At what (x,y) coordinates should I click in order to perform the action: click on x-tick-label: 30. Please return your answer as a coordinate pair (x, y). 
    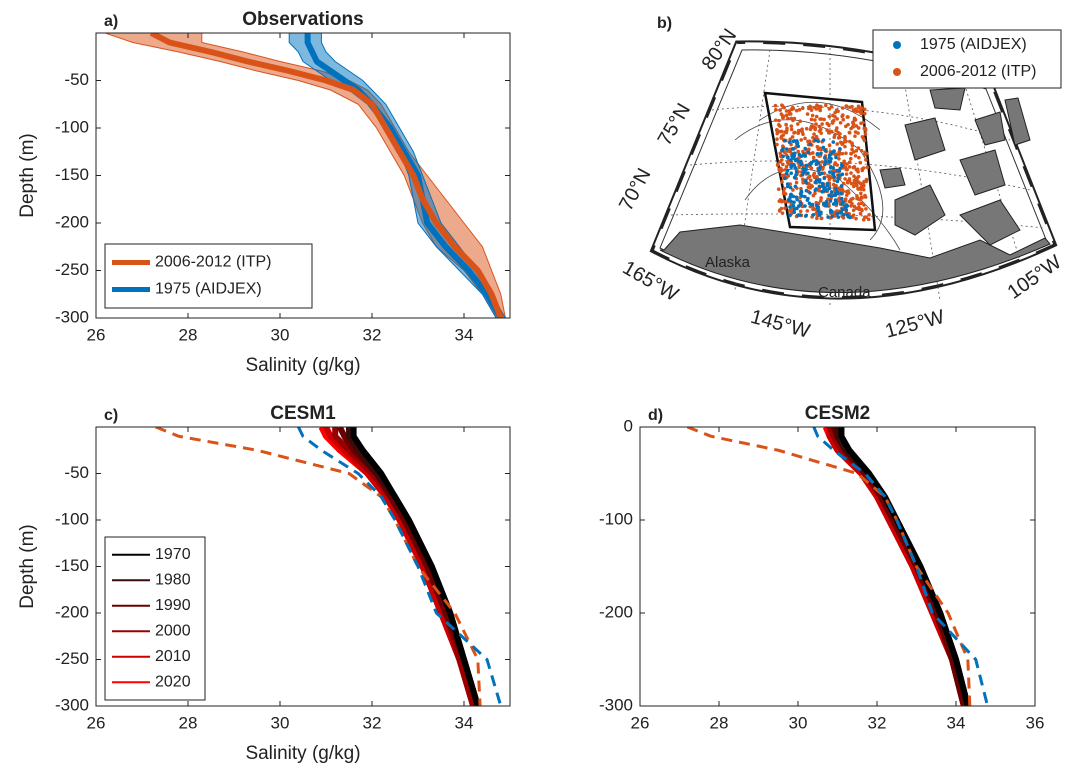
    Looking at the image, I should click on (280, 722).